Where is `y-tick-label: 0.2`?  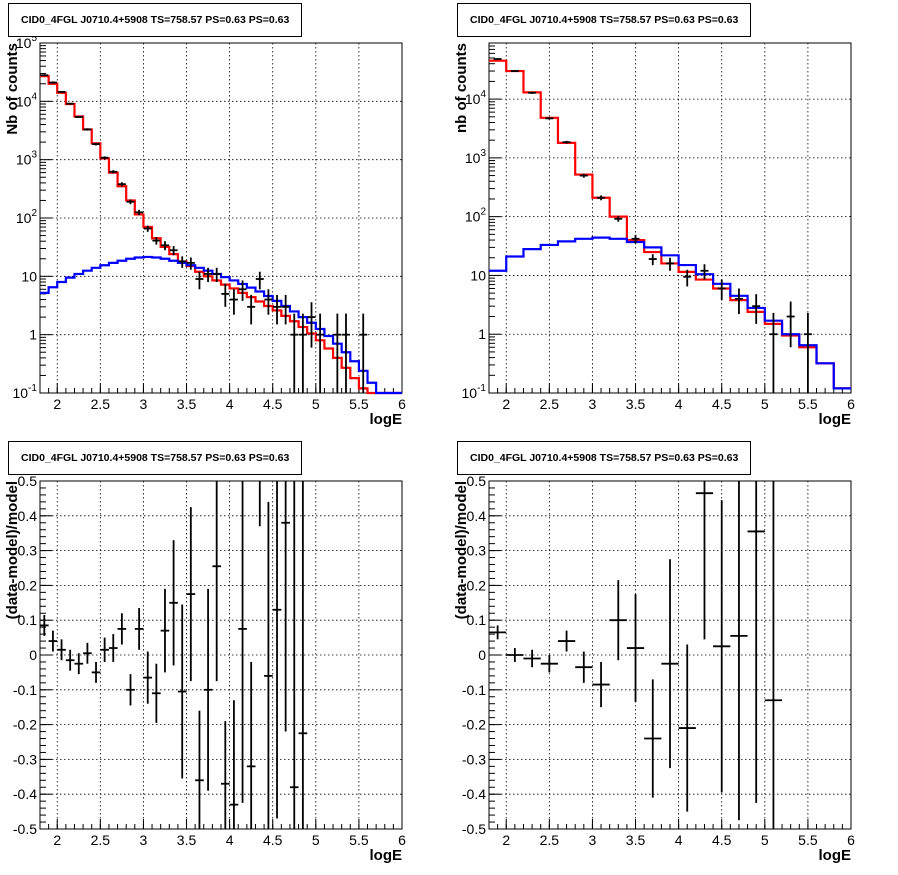 y-tick-label: 0.2 is located at coordinates (28, 585).